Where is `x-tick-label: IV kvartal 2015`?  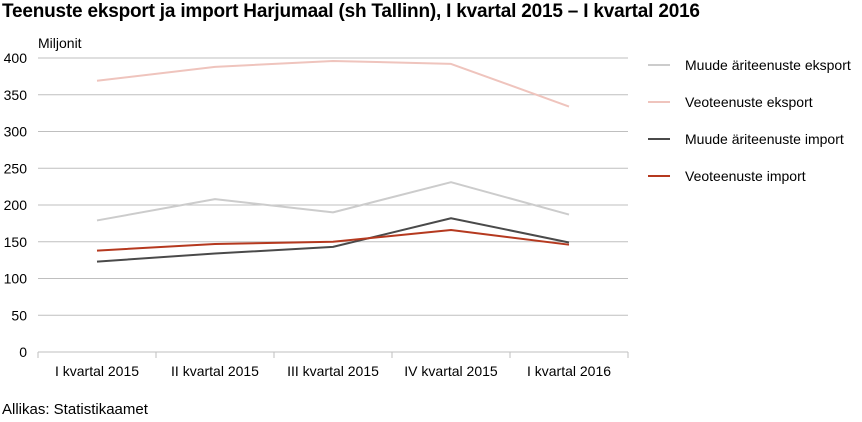
x-tick-label: IV kvartal 2015 is located at coordinates (451, 371).